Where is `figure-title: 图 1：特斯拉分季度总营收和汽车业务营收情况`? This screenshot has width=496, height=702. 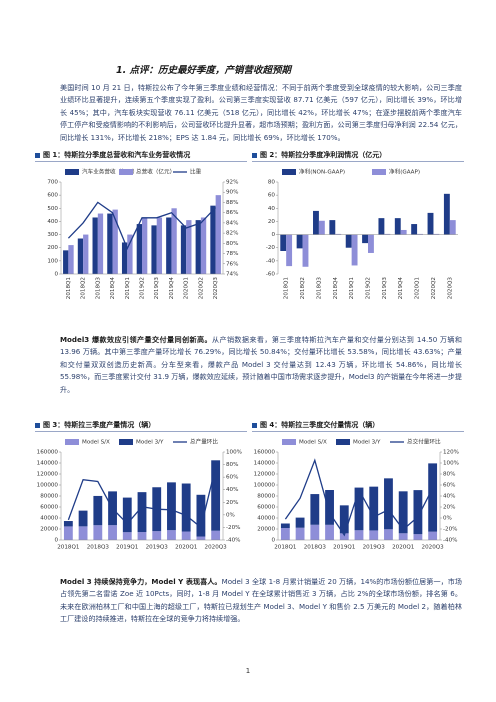
figure-title: 图 1：特斯拉分季度总营收和汽车业务营收情况 is located at coordinates (112, 155).